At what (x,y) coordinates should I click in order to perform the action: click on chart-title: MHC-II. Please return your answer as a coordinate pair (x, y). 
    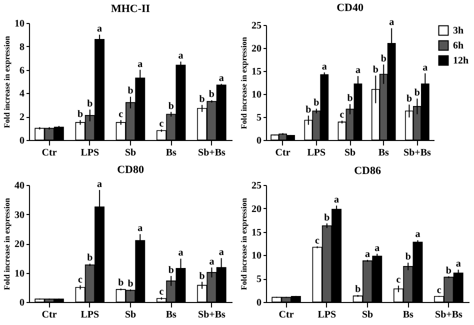
    Looking at the image, I should click on (130, 9).